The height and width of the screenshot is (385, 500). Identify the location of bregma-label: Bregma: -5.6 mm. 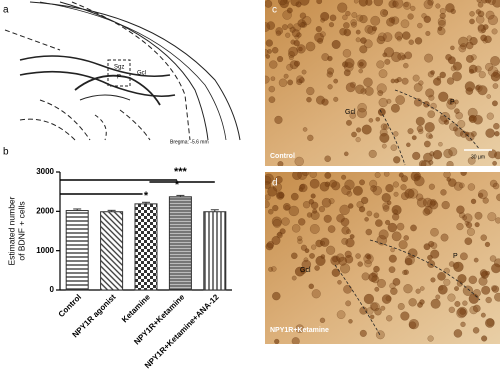
(189, 142).